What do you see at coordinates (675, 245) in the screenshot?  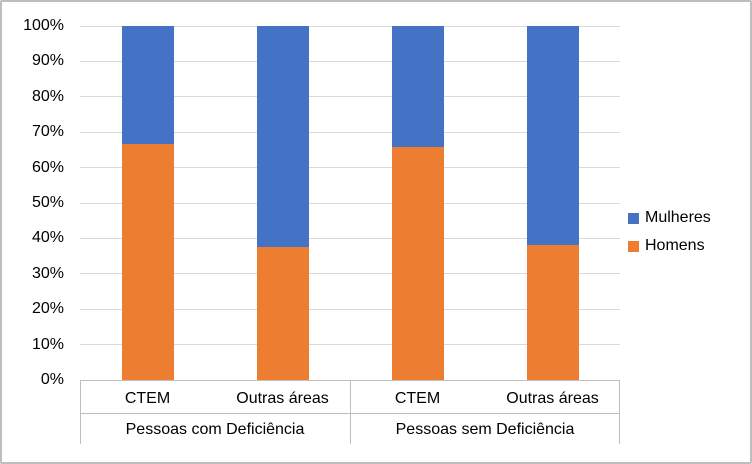 I see `legend-label: Homens` at bounding box center [675, 245].